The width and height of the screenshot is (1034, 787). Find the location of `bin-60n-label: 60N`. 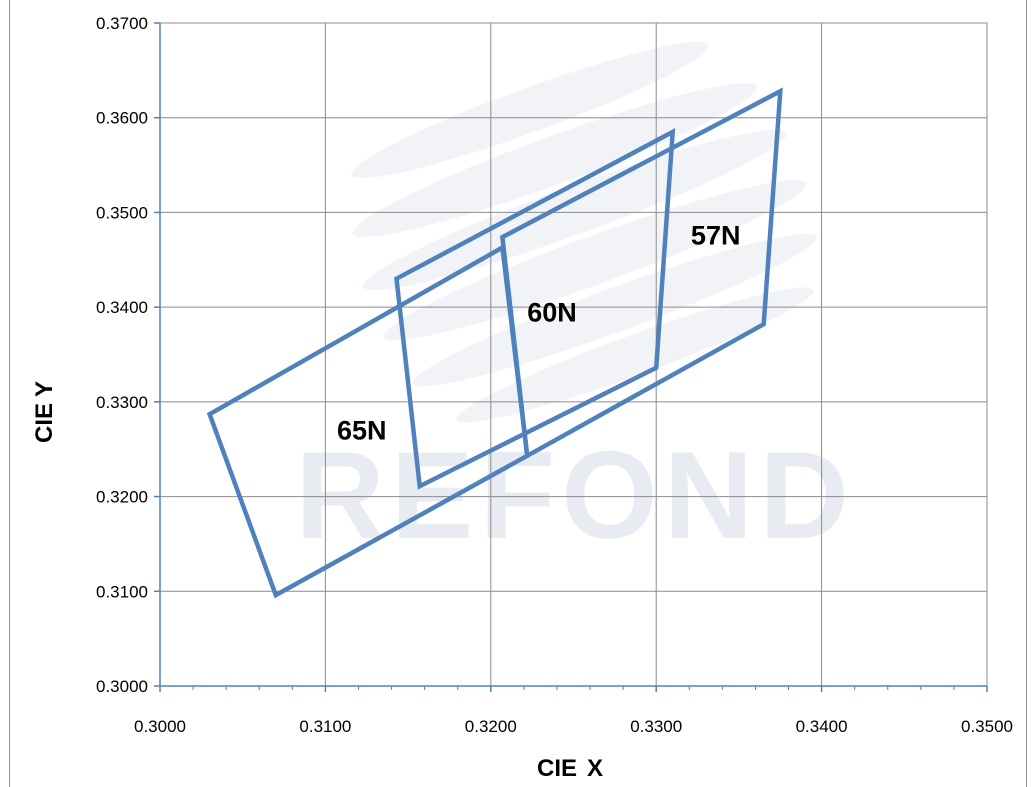

bin-60n-label: 60N is located at coordinates (552, 312).